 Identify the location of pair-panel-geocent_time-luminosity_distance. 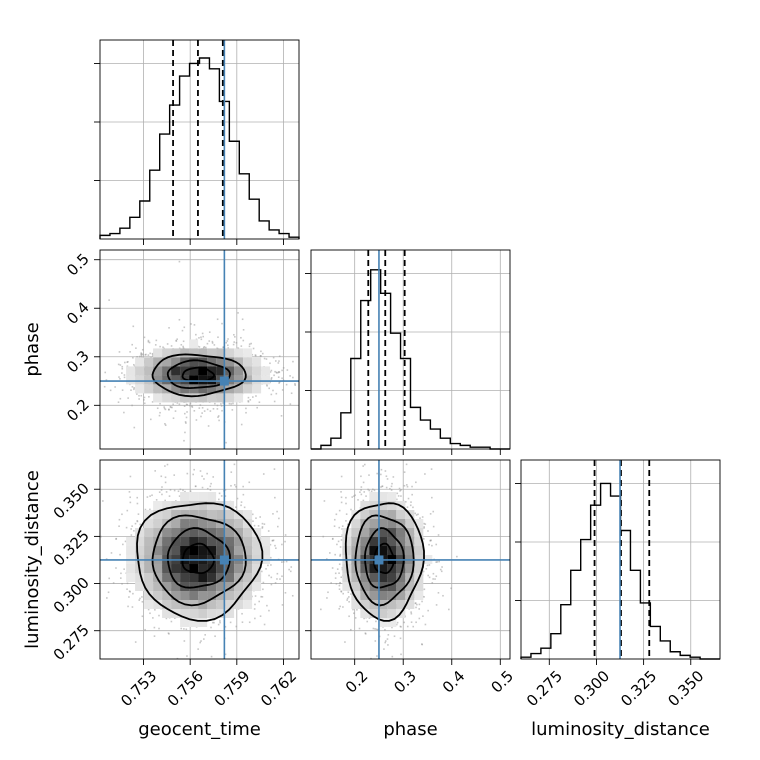
(200, 587).